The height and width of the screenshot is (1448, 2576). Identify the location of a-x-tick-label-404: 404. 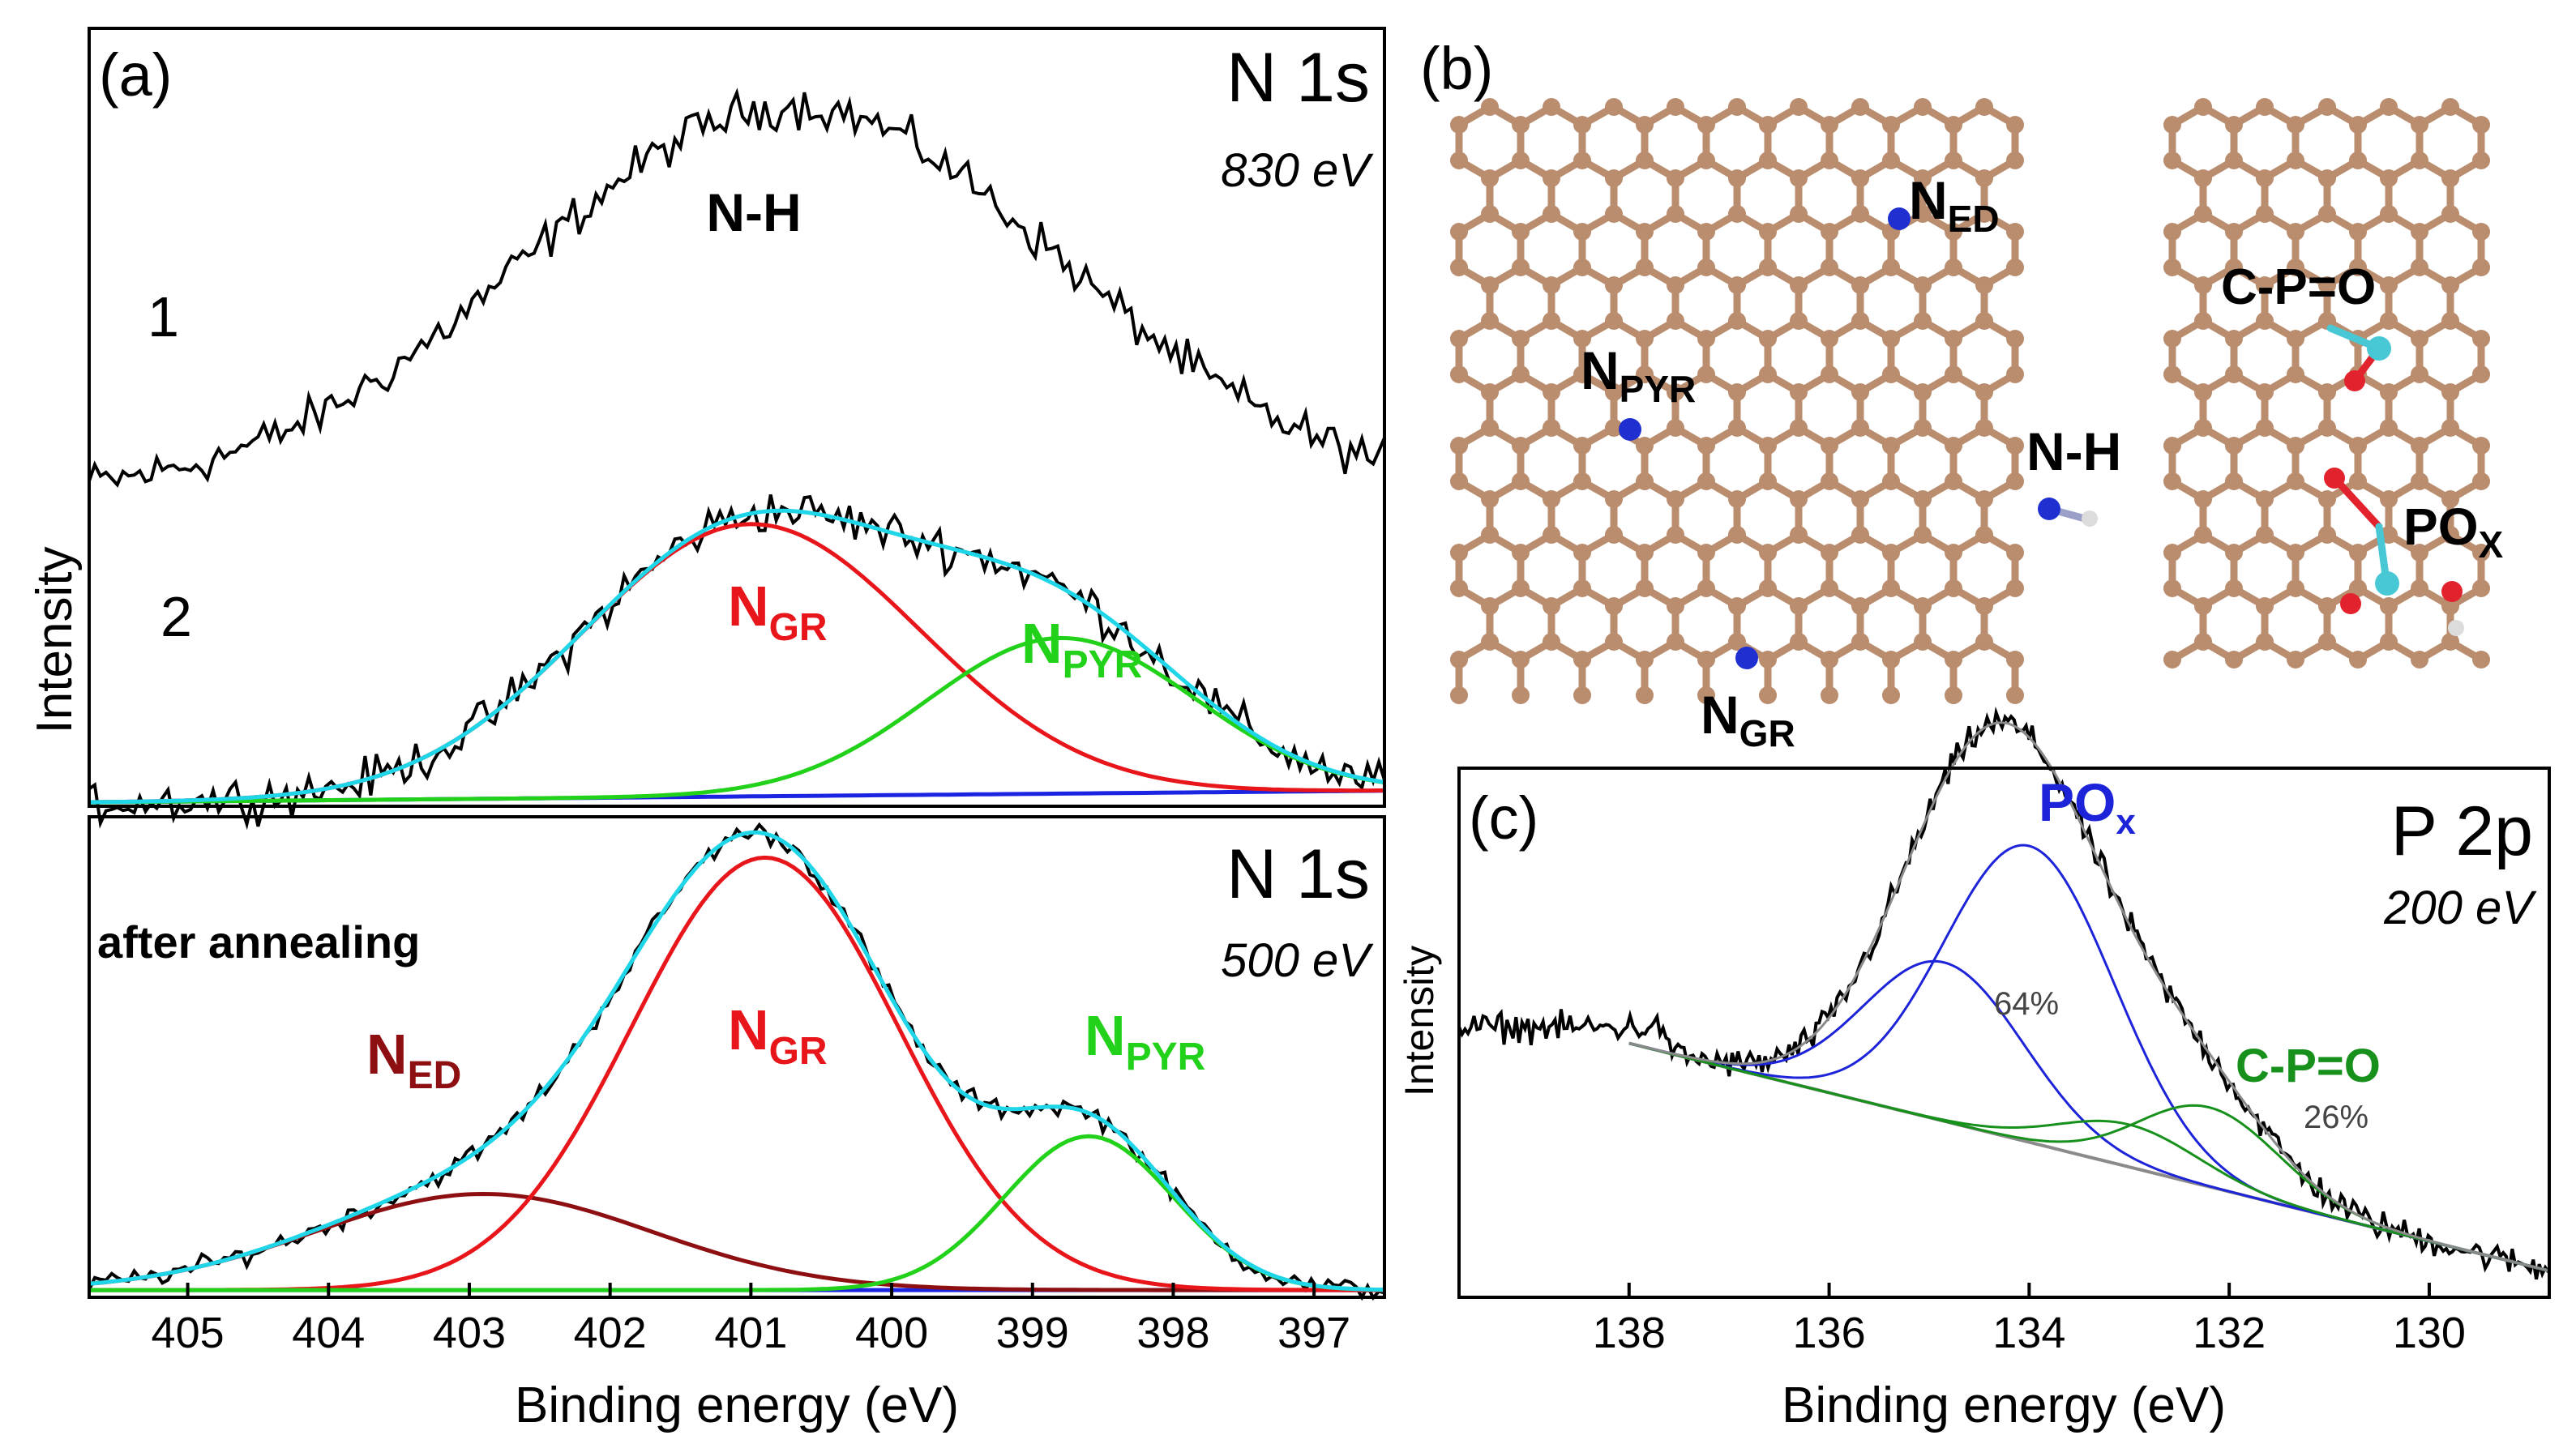
(328, 1333).